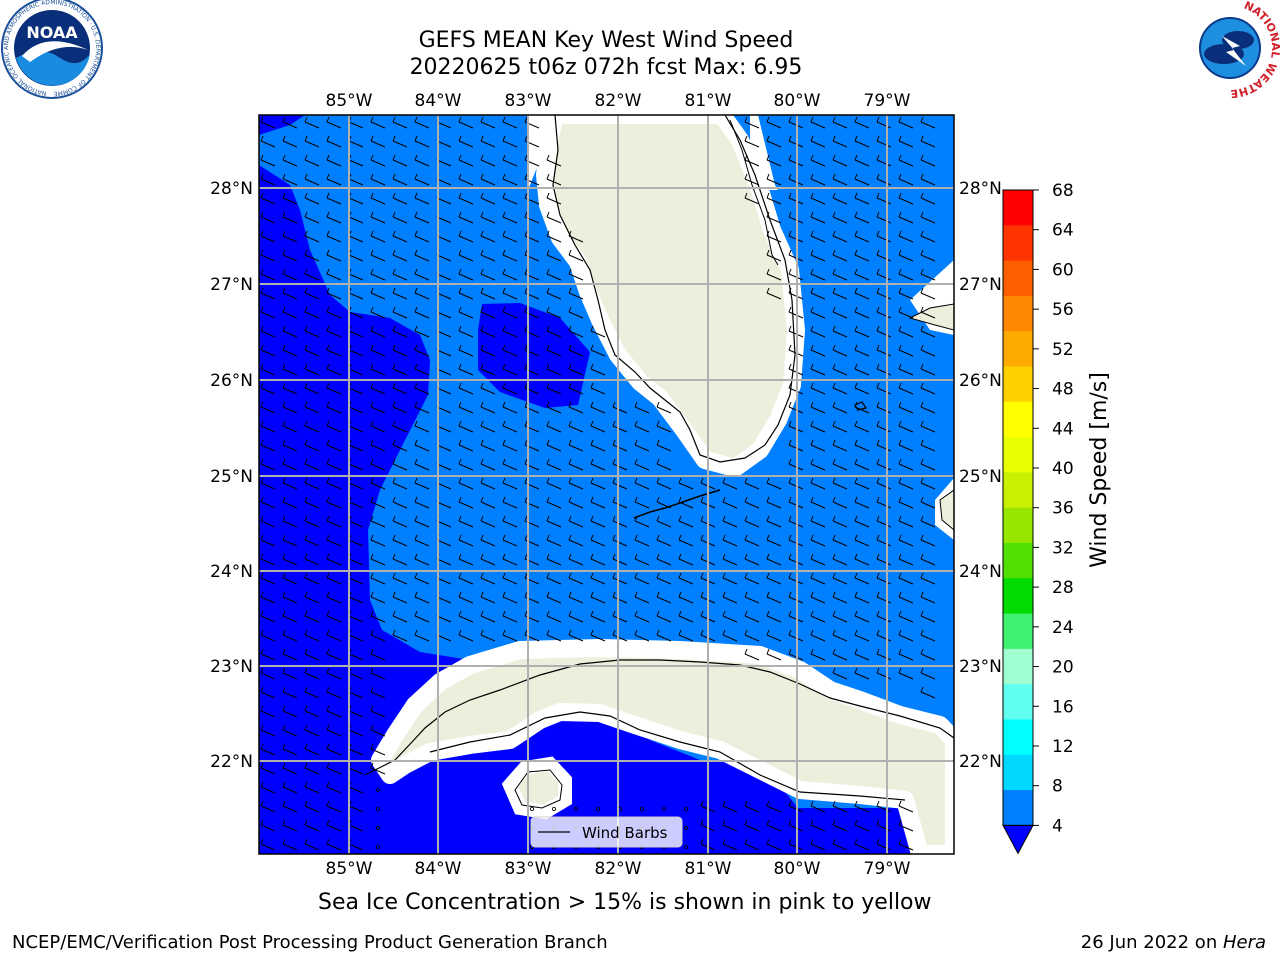  What do you see at coordinates (231, 572) in the screenshot?
I see `lat-label-left: 24°N` at bounding box center [231, 572].